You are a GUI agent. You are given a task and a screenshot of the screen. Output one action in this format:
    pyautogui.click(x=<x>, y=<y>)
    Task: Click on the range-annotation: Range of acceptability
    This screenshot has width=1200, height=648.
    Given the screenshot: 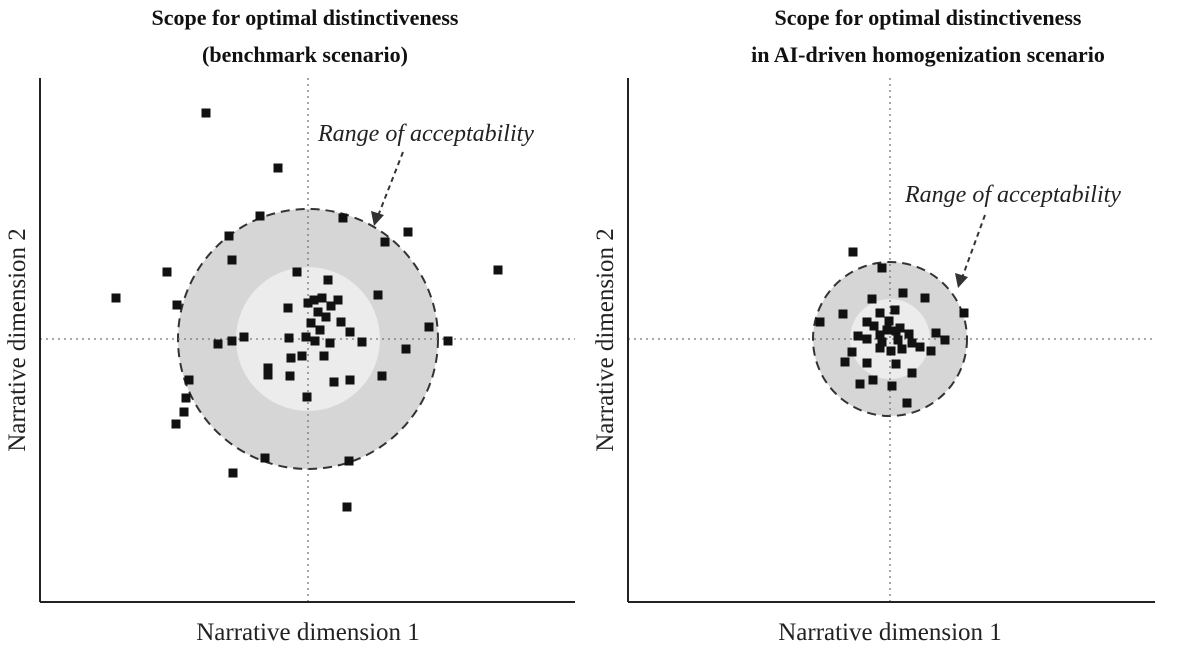 What is the action you would take?
    pyautogui.click(x=1012, y=195)
    